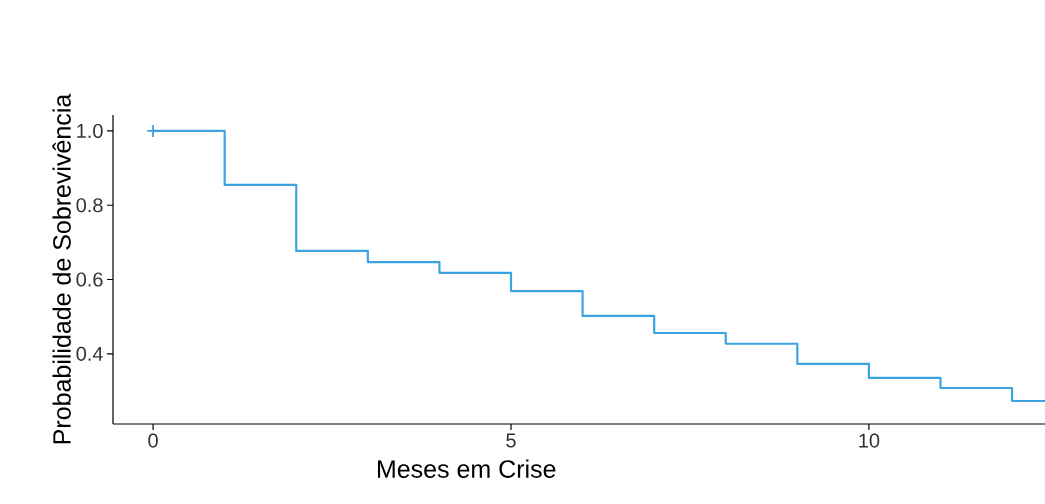 The width and height of the screenshot is (1045, 504). I want to click on y-axis-title: Probabilidade de Sobrevivência, so click(61, 268).